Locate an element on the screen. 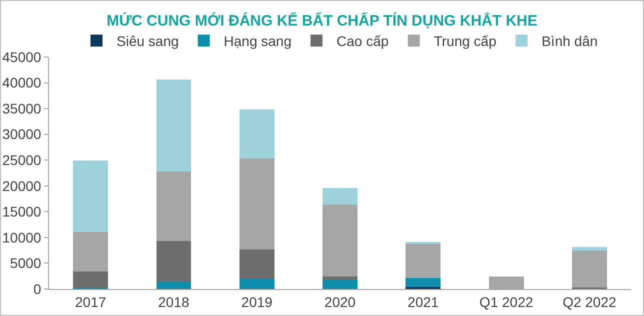 The image size is (644, 316). y-tick-label: 5000 is located at coordinates (26, 263).